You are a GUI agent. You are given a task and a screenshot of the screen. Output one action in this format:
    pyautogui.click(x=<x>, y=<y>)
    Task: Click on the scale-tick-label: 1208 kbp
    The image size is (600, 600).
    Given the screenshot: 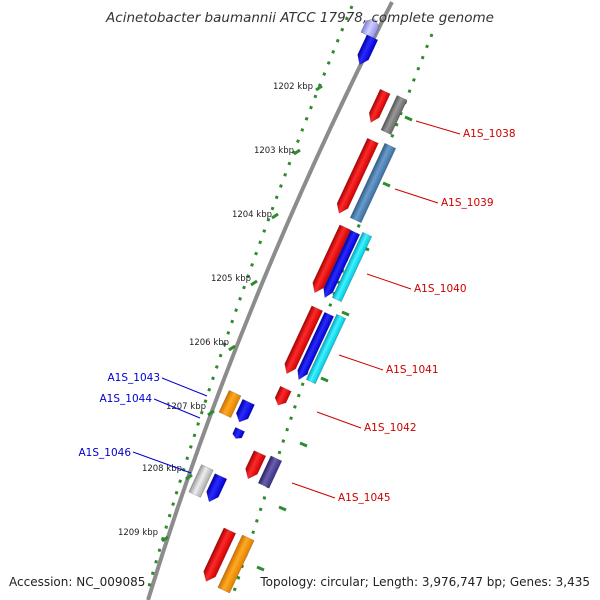 What is the action you would take?
    pyautogui.click(x=162, y=469)
    